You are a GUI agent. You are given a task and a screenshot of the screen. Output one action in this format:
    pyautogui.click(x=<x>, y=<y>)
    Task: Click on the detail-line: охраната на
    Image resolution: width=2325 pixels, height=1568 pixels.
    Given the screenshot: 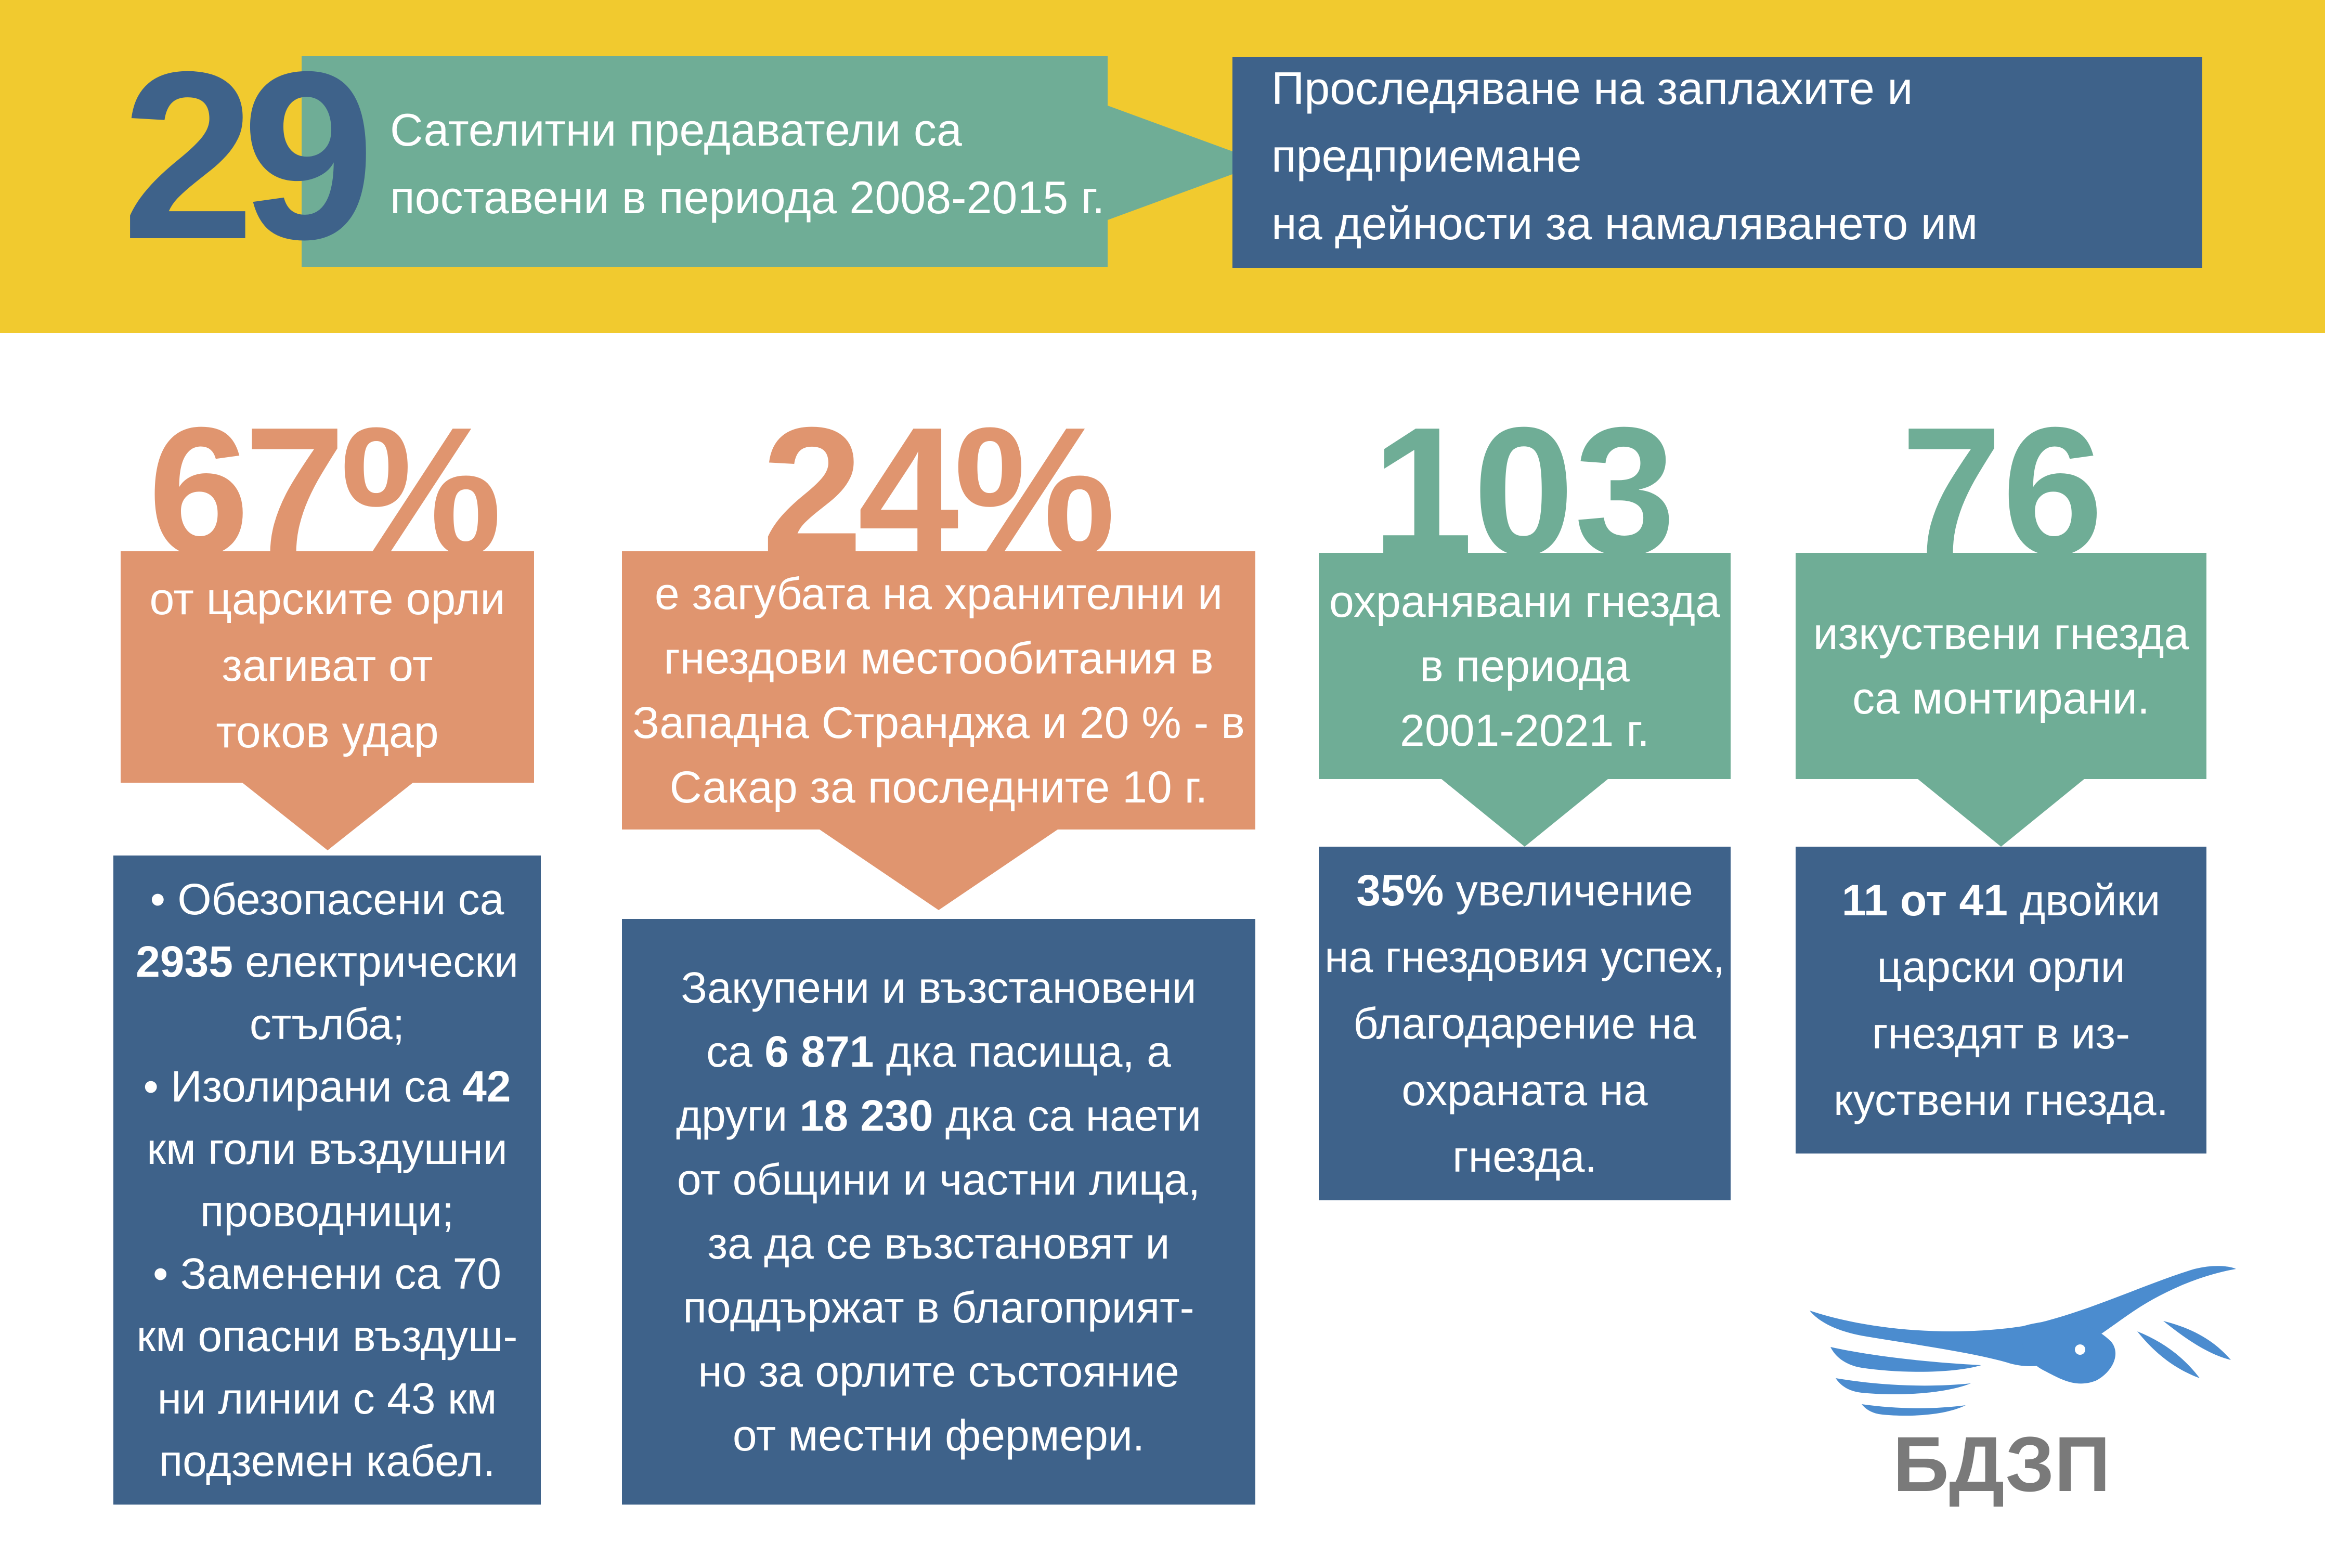 What is the action you would take?
    pyautogui.click(x=1524, y=1090)
    